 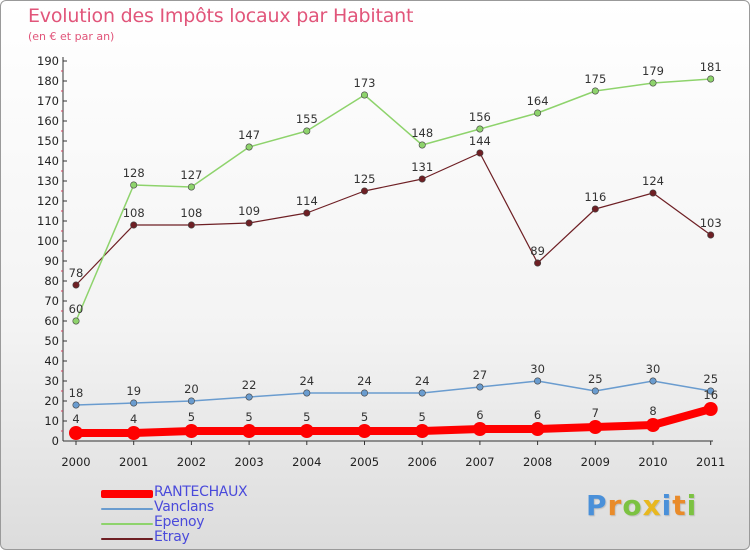 What do you see at coordinates (51, 281) in the screenshot?
I see `y-tick-label: 80` at bounding box center [51, 281].